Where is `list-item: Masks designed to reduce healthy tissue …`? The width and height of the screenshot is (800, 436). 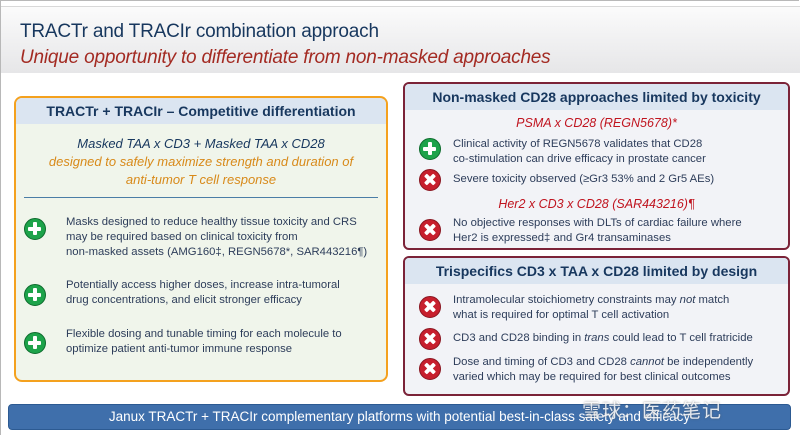
list-item: Masks designed to reduce healthy tissue … is located at coordinates (196, 238).